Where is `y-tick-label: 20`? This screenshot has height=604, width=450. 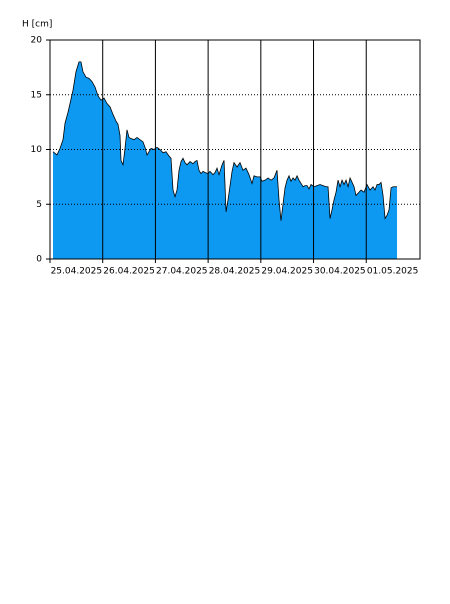 y-tick-label: 20 is located at coordinates (37, 41).